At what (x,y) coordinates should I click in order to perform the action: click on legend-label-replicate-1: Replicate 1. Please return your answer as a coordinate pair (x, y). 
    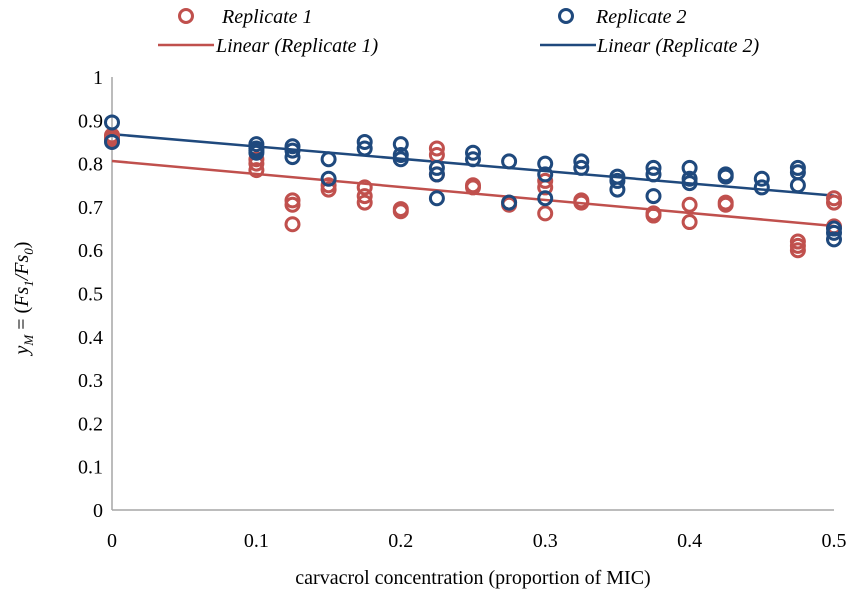
    Looking at the image, I should click on (267, 17).